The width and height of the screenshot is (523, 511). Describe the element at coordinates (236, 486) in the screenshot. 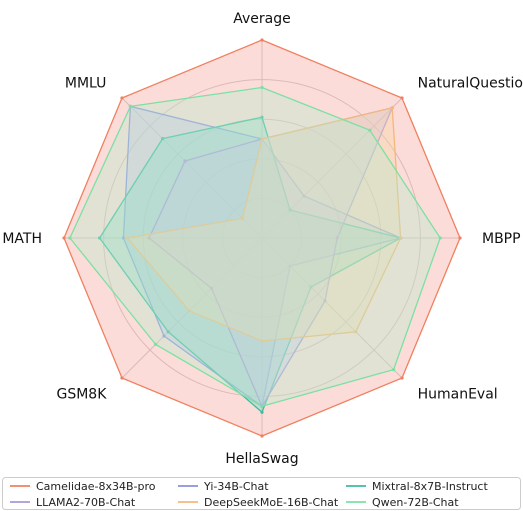

I see `legend-label: Yi-34B-Chat` at that location.